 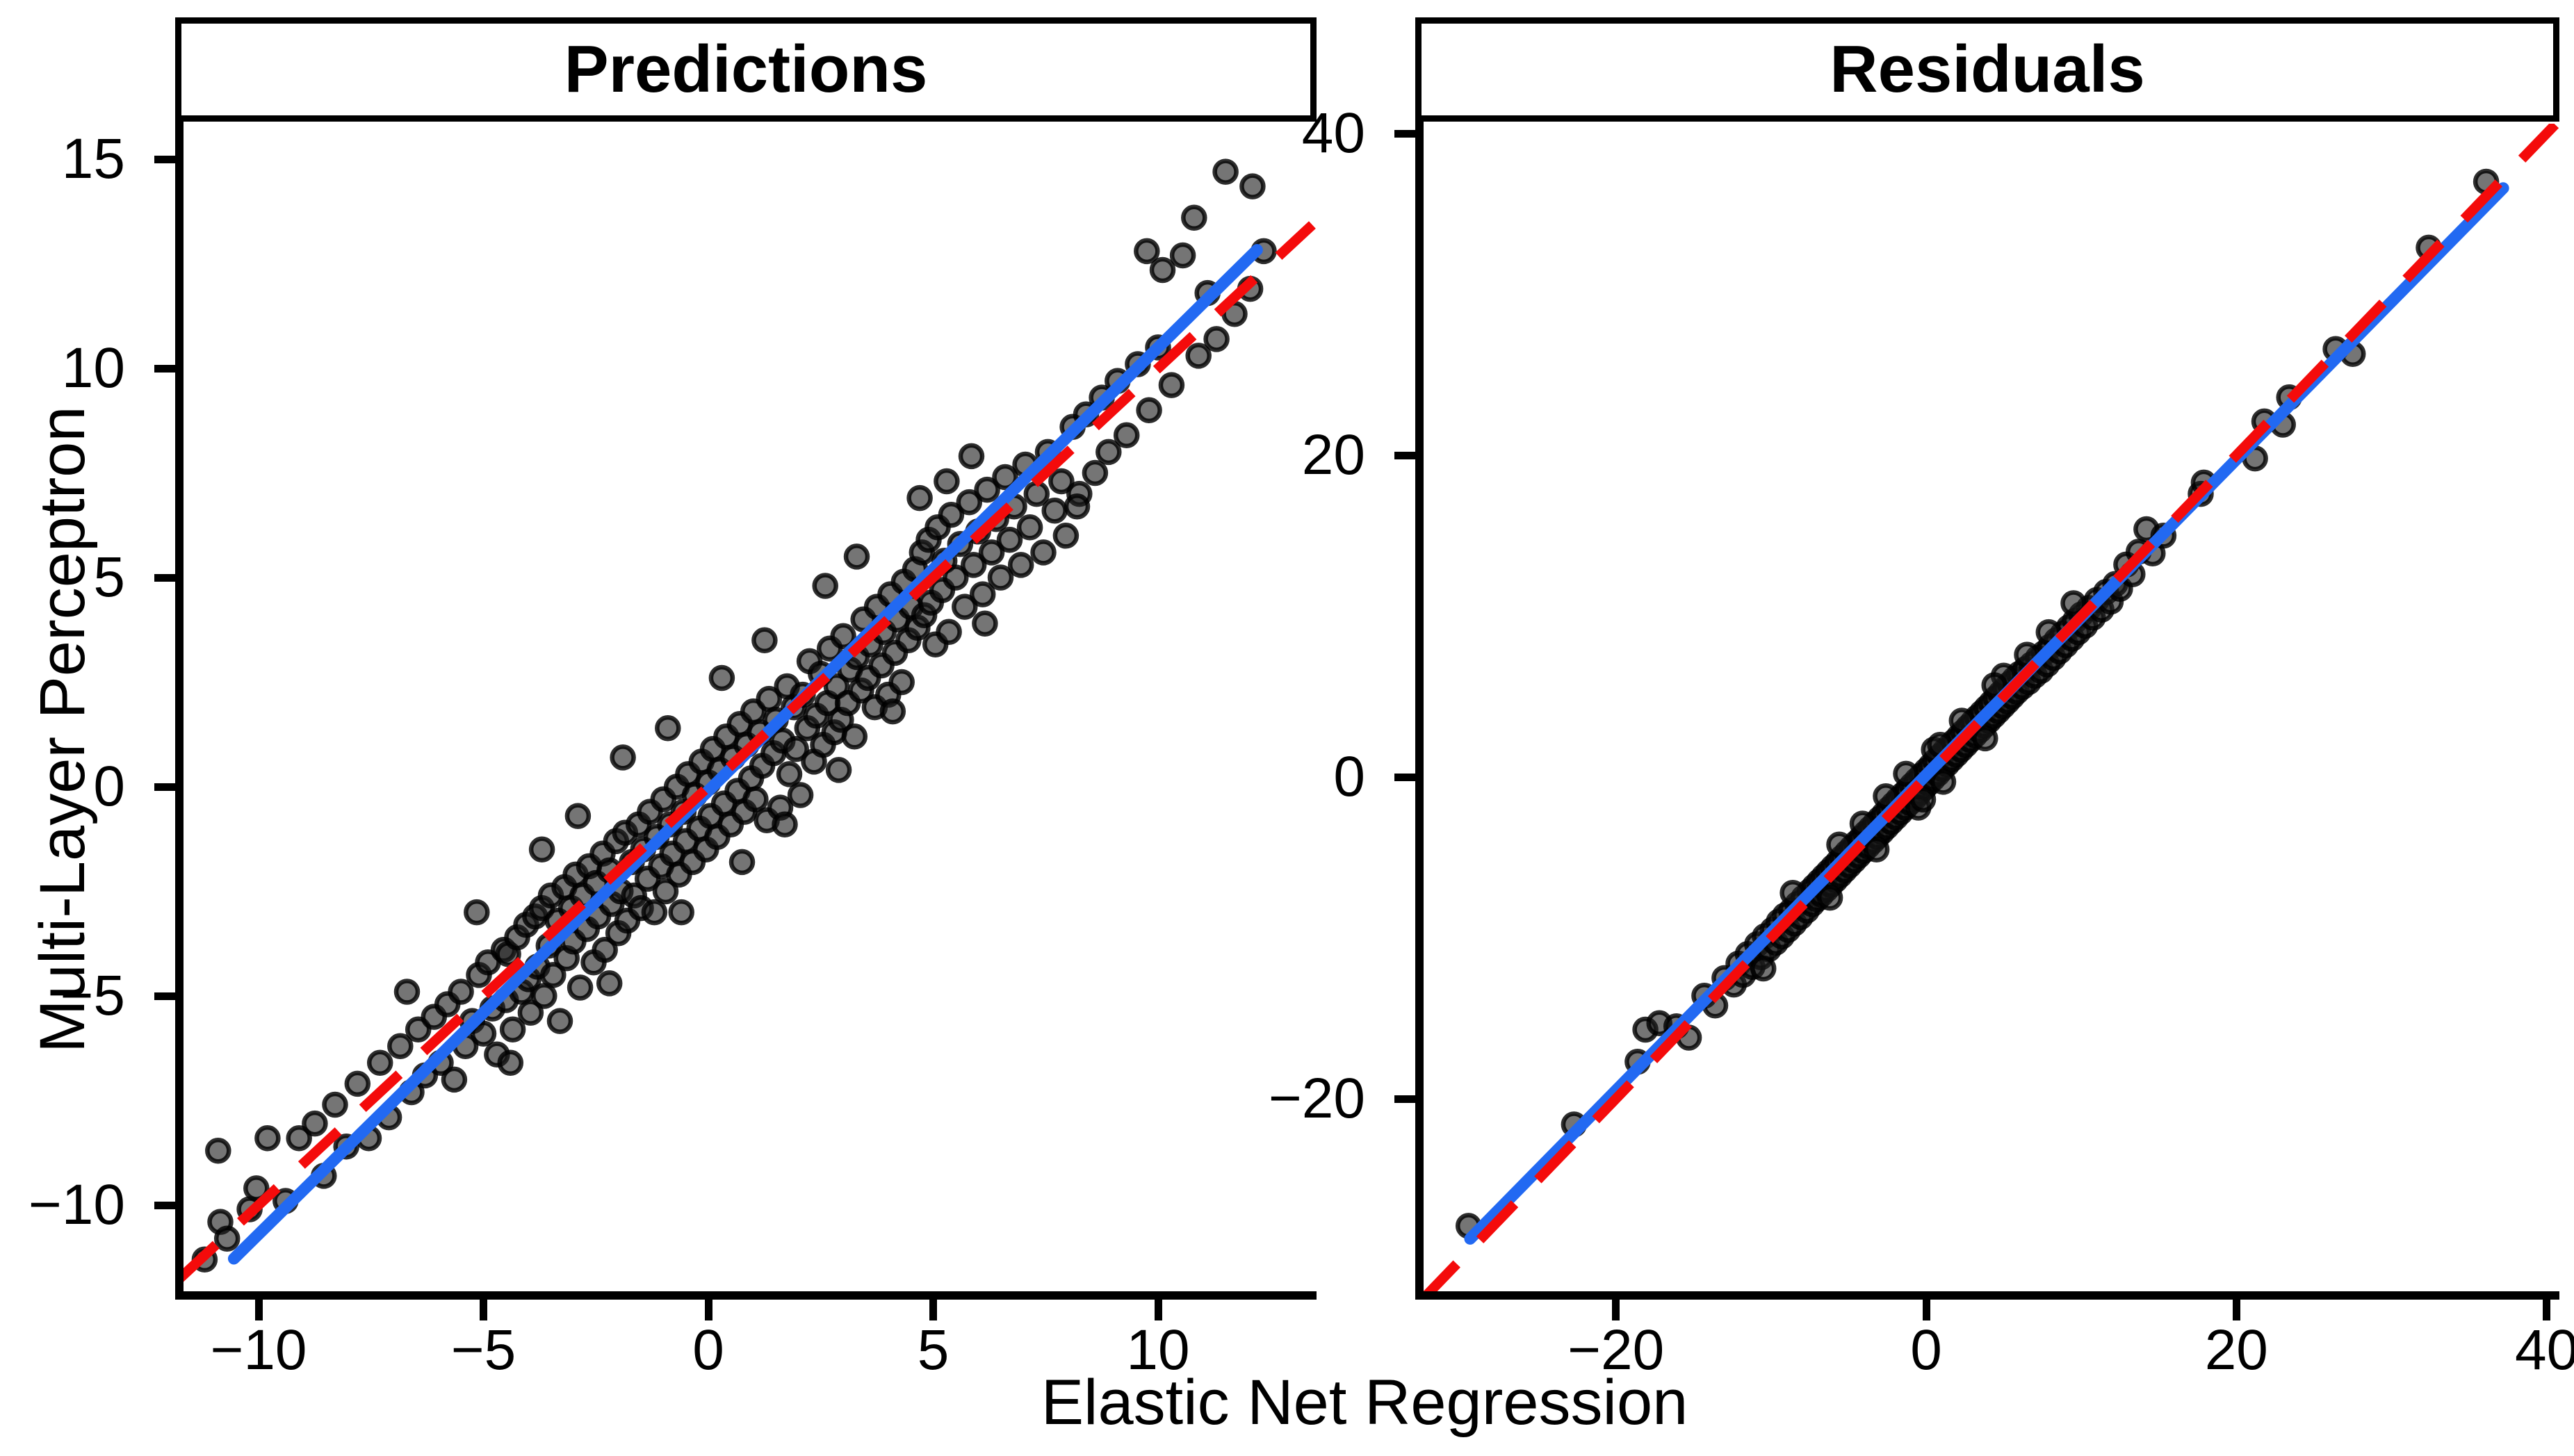 What do you see at coordinates (93, 158) in the screenshot?
I see `y-tick-label: 15` at bounding box center [93, 158].